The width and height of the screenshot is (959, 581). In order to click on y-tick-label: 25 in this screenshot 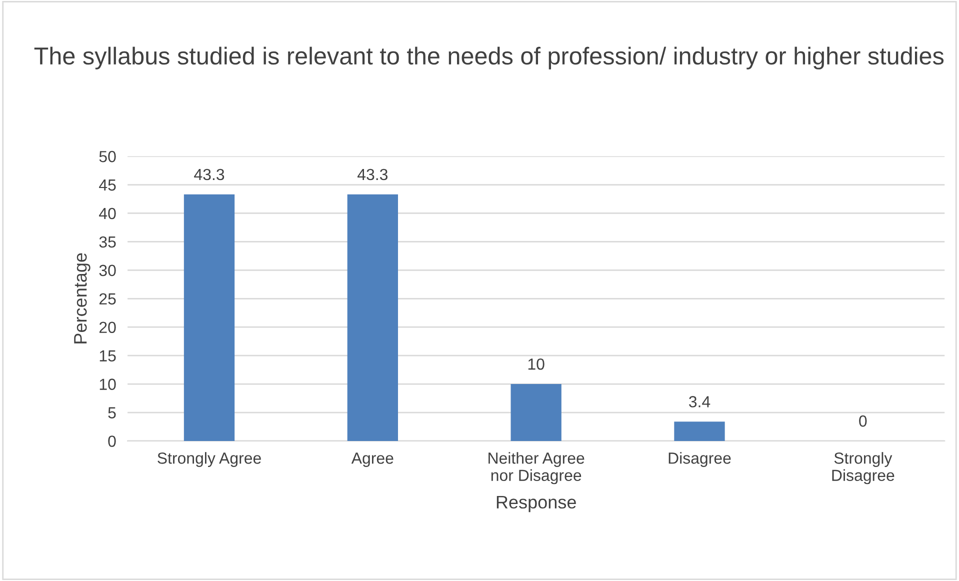, I will do `click(107, 299)`.